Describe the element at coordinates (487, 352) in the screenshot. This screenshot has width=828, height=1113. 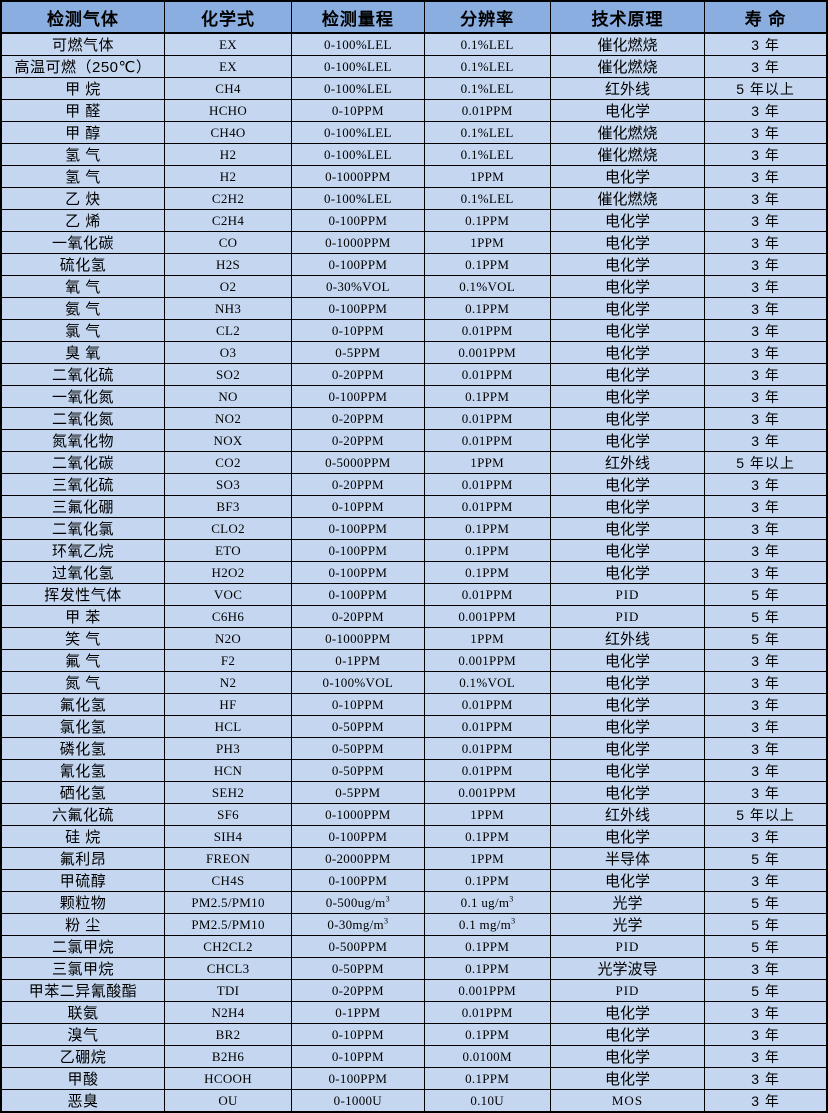
I see `cell-resolution: 0.001PPM` at that location.